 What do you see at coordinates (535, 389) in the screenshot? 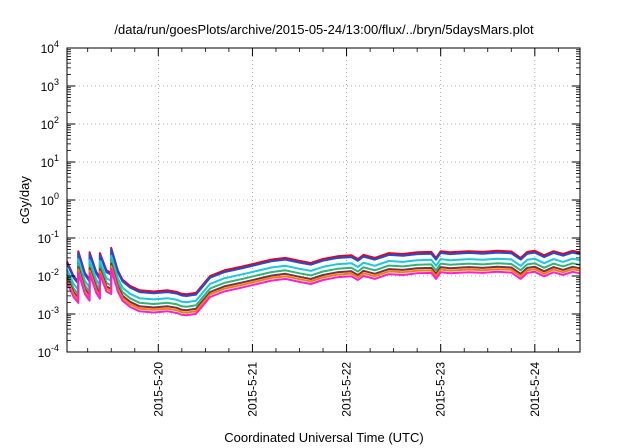
I see `x-tick-label: 2015-5-24` at bounding box center [535, 389].